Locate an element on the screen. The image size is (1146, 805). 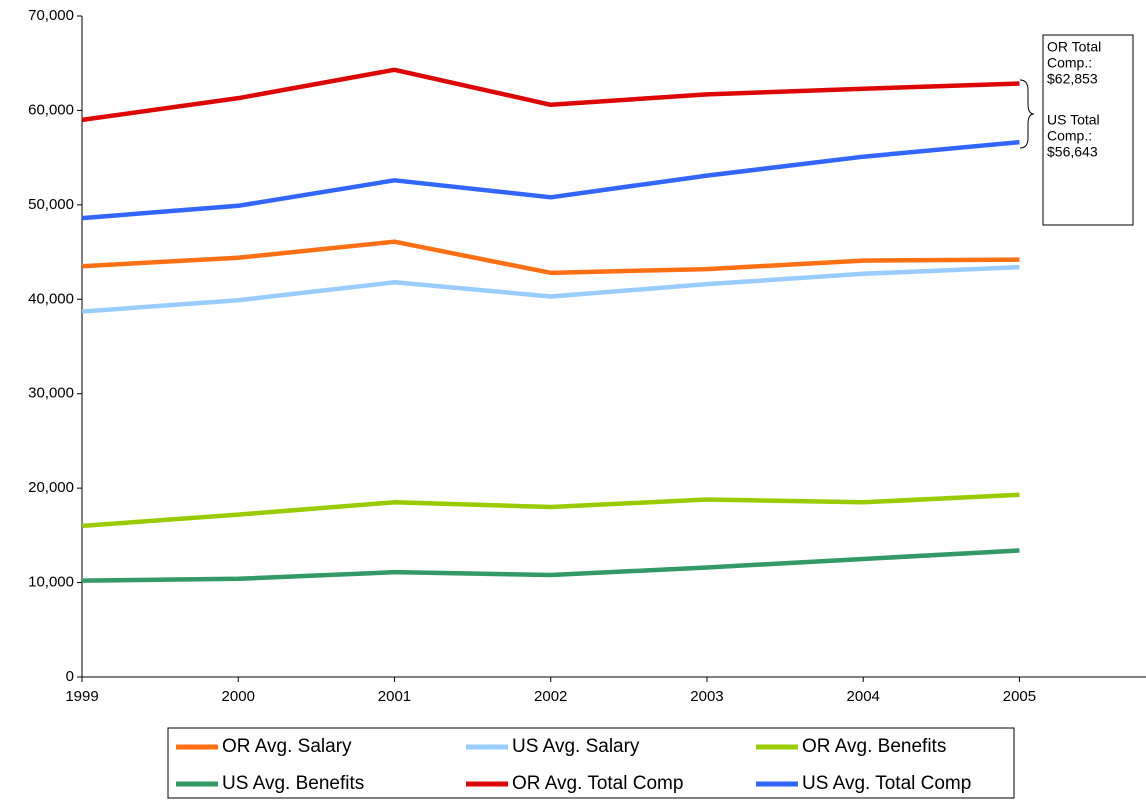
y-tick-label: 30,000 is located at coordinates (51, 393).